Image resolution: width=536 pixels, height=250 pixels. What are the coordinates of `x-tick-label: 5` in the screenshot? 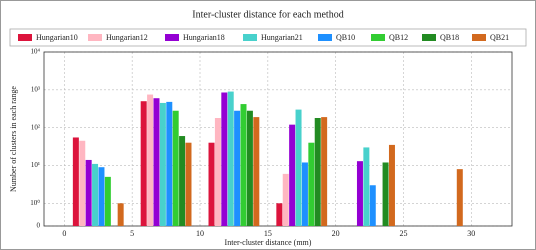 It's located at (132, 233).